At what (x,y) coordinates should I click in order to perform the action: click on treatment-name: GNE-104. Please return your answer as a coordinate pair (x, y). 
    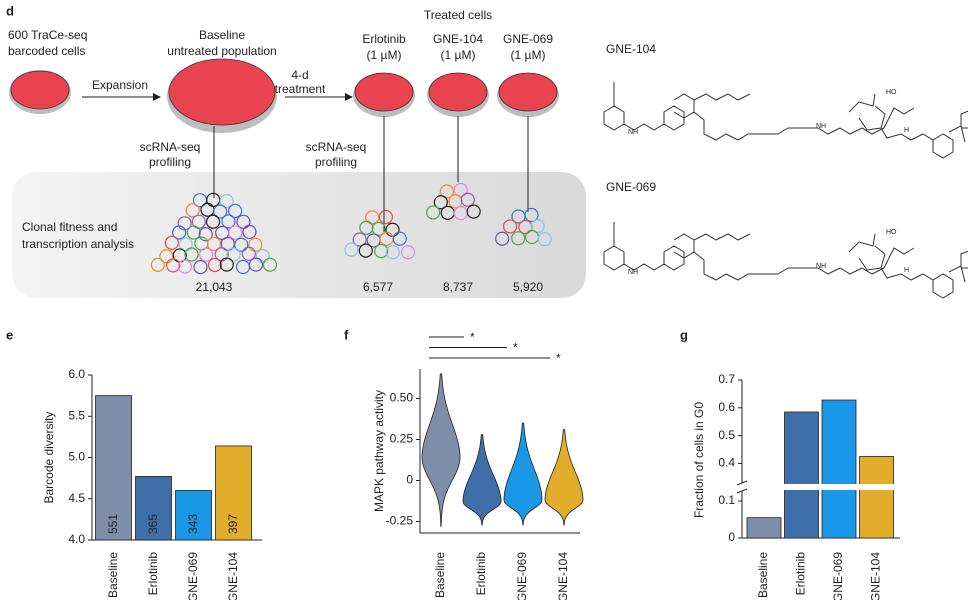
    Looking at the image, I should click on (458, 39).